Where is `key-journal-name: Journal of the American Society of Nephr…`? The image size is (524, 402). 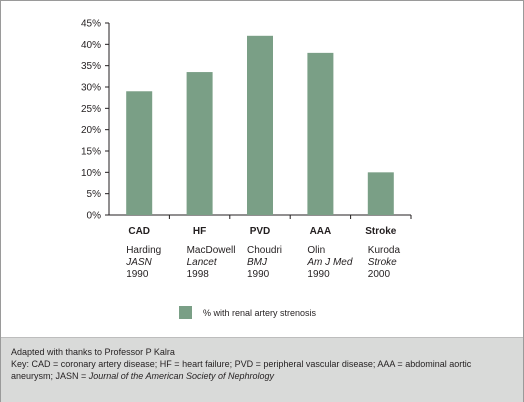
key-journal-name: Journal of the American Society of Nephr… is located at coordinates (181, 376).